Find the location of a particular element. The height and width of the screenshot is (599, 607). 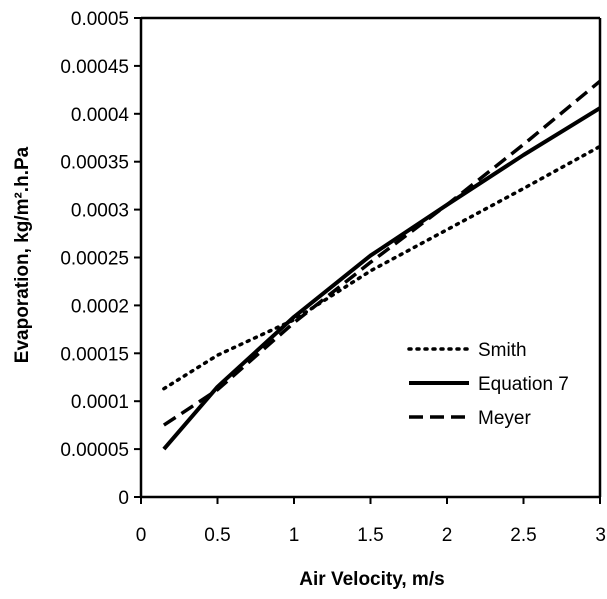

y-tick-label: 0.0004 is located at coordinates (100, 115).